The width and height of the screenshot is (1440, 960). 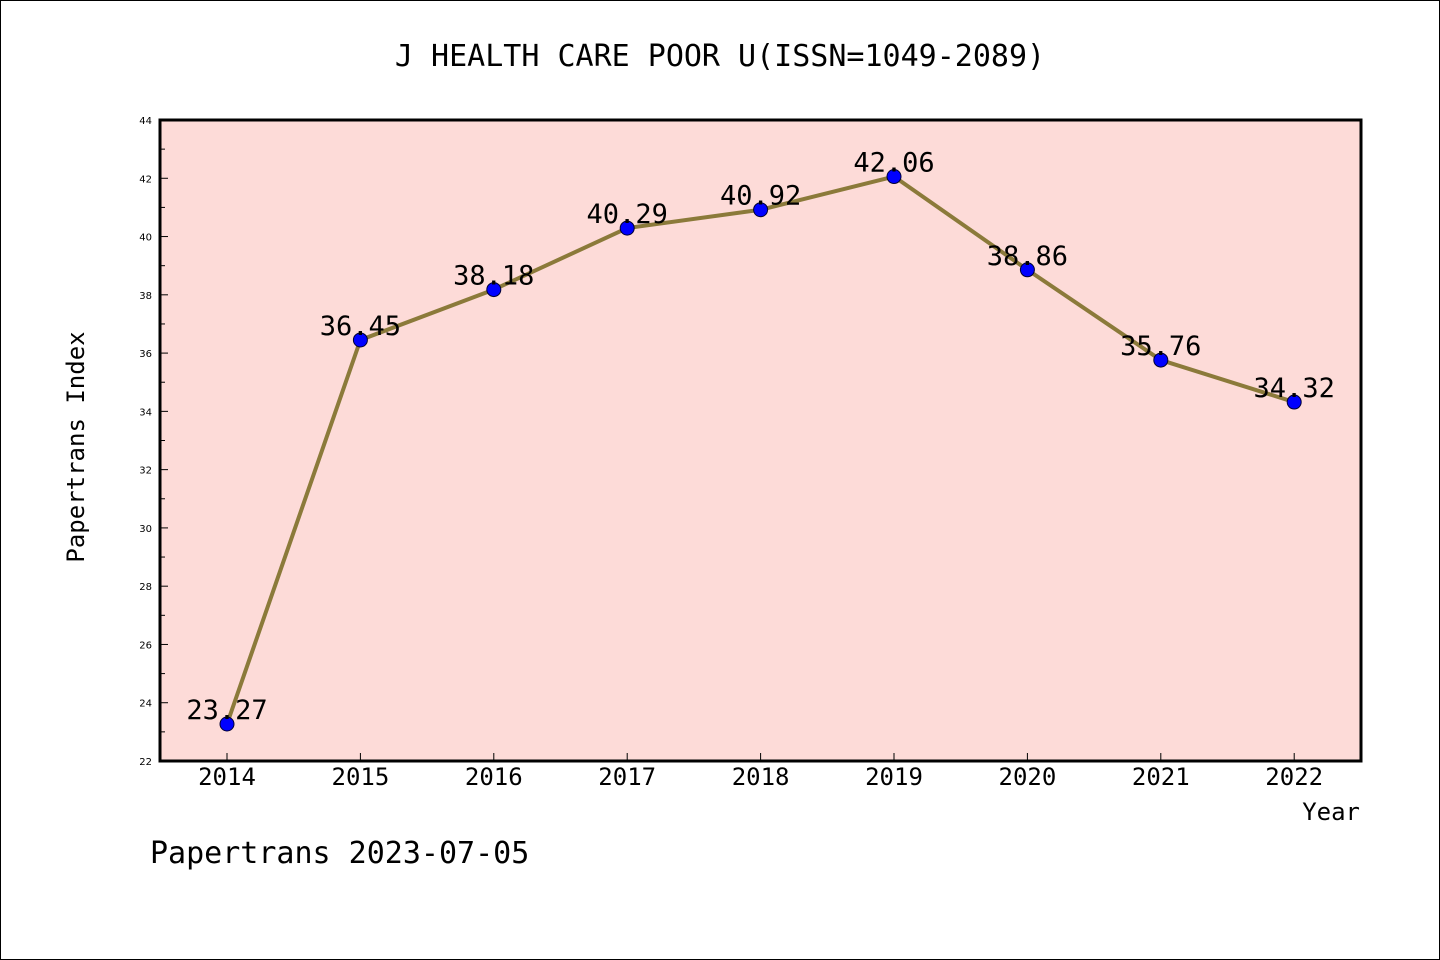 What do you see at coordinates (145, 587) in the screenshot?
I see `y-tick-label: 28` at bounding box center [145, 587].